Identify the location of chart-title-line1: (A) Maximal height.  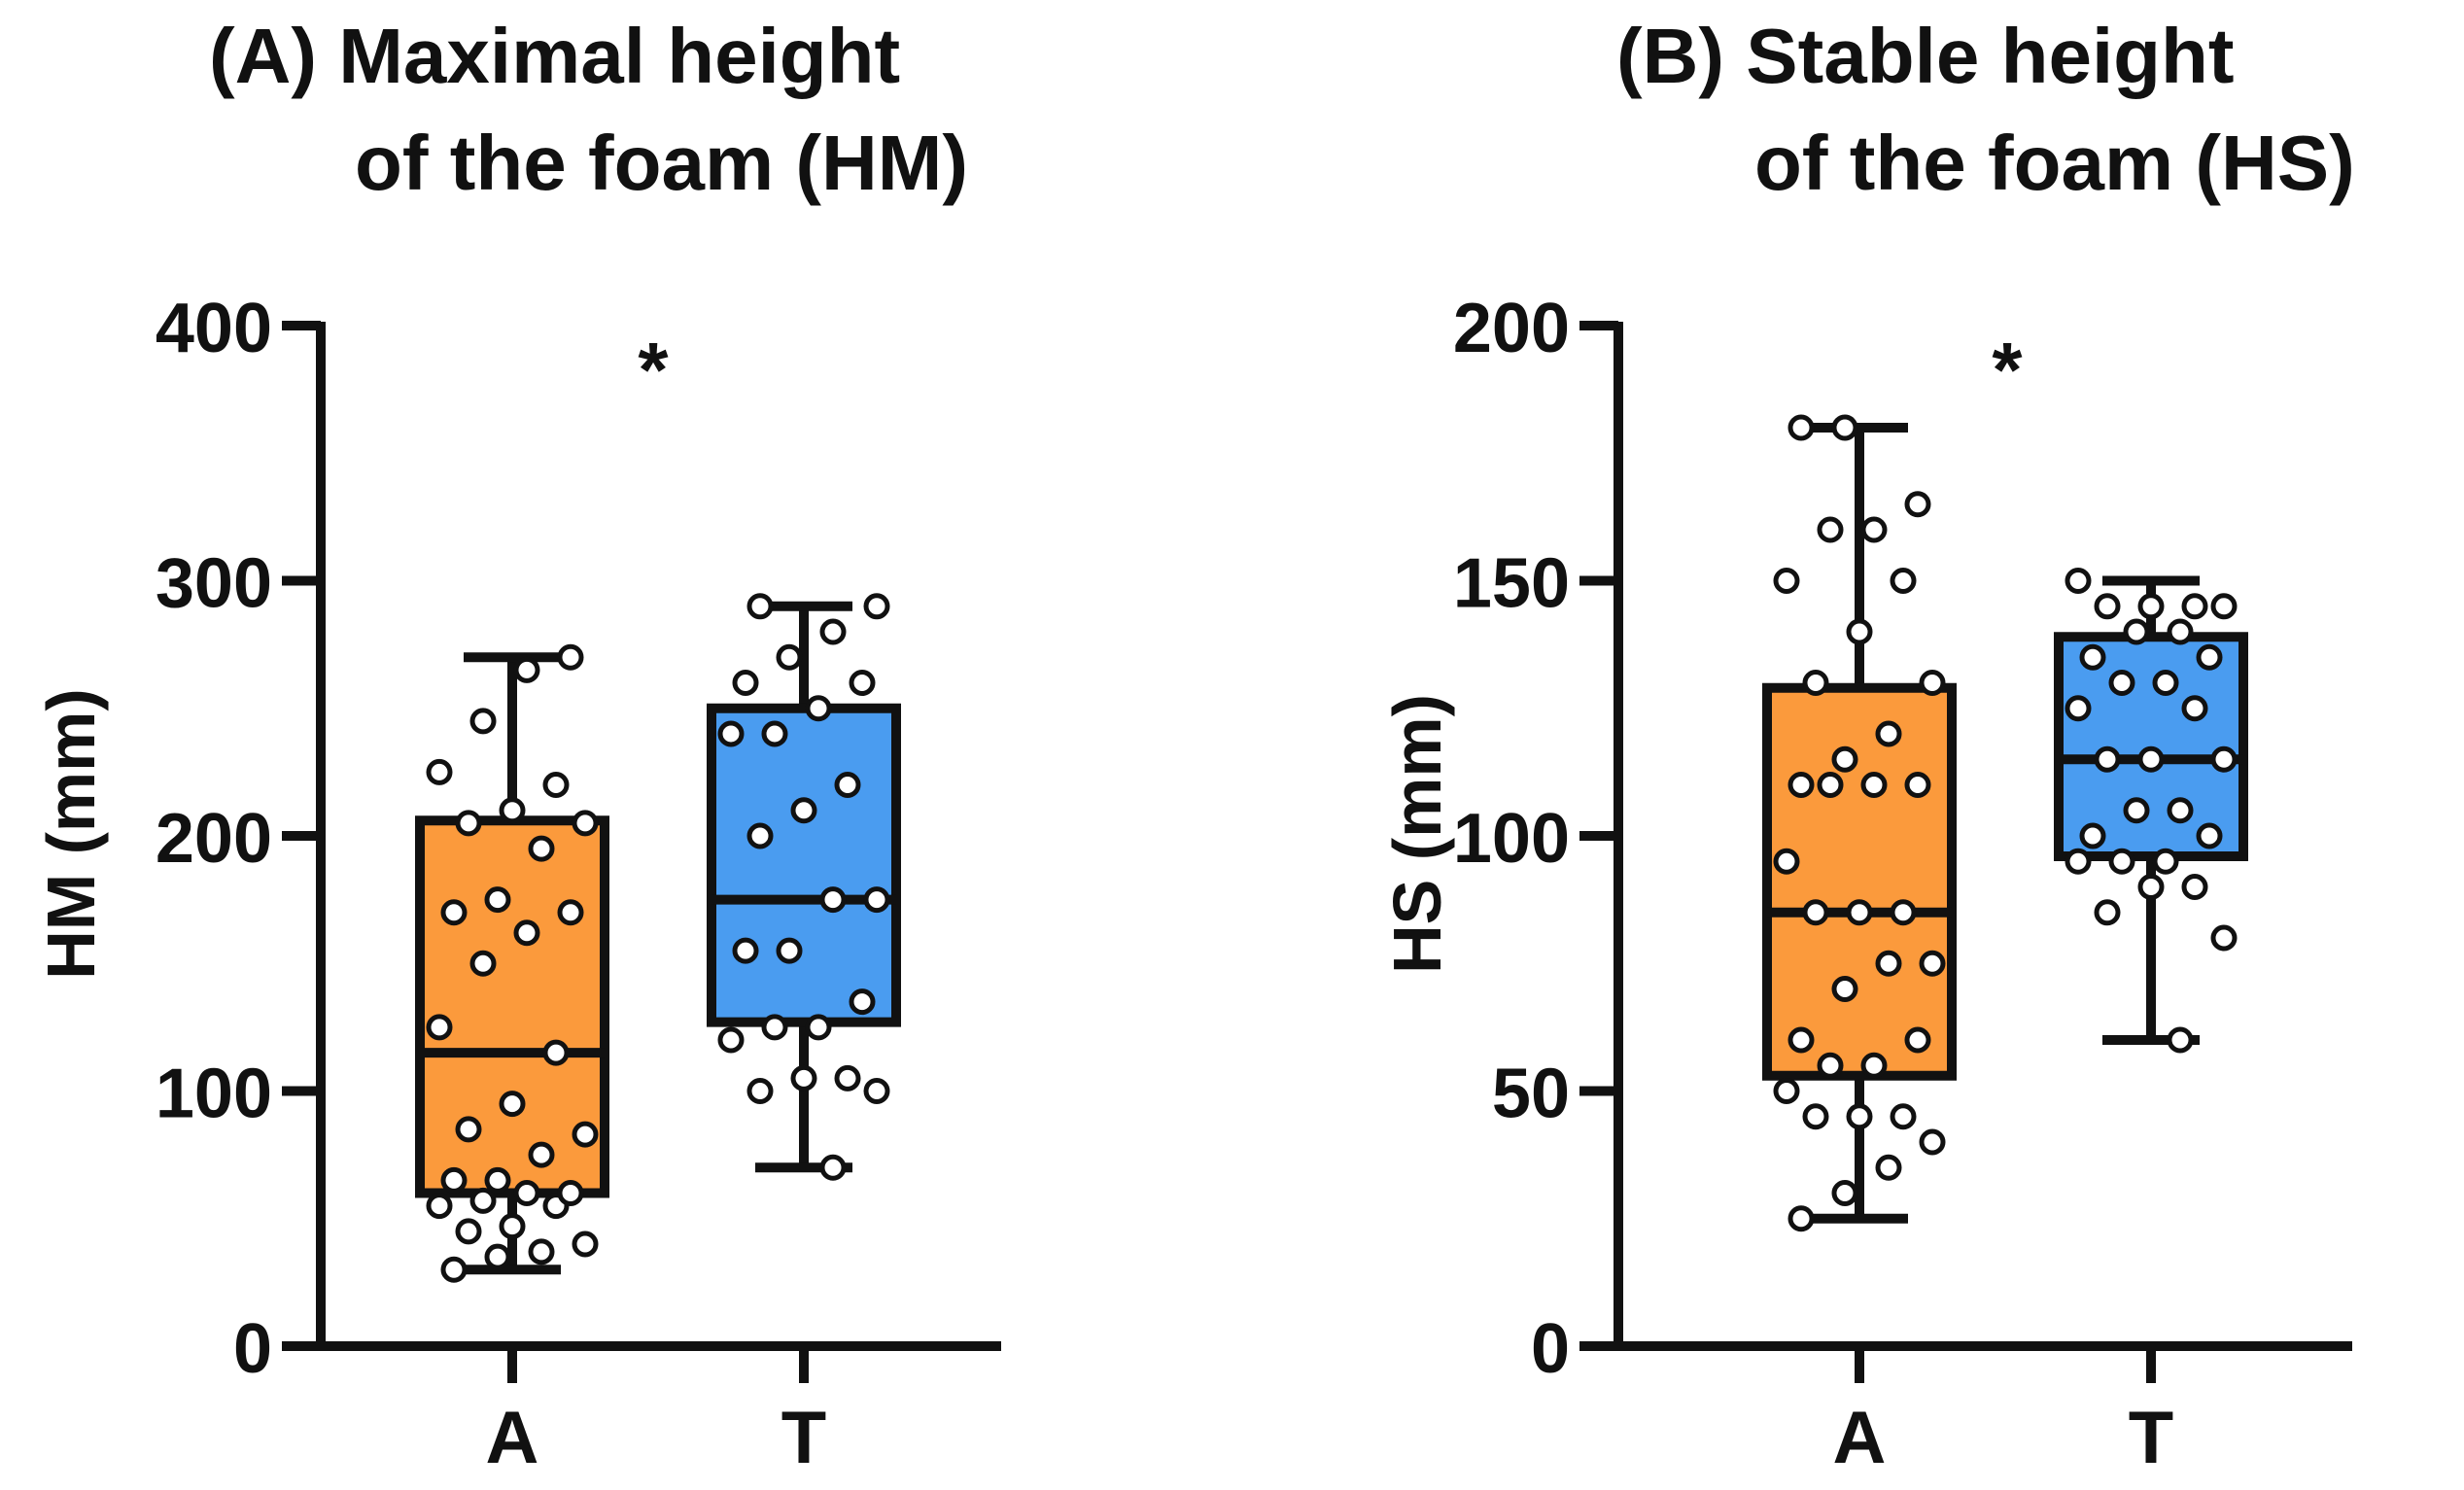
(554, 56).